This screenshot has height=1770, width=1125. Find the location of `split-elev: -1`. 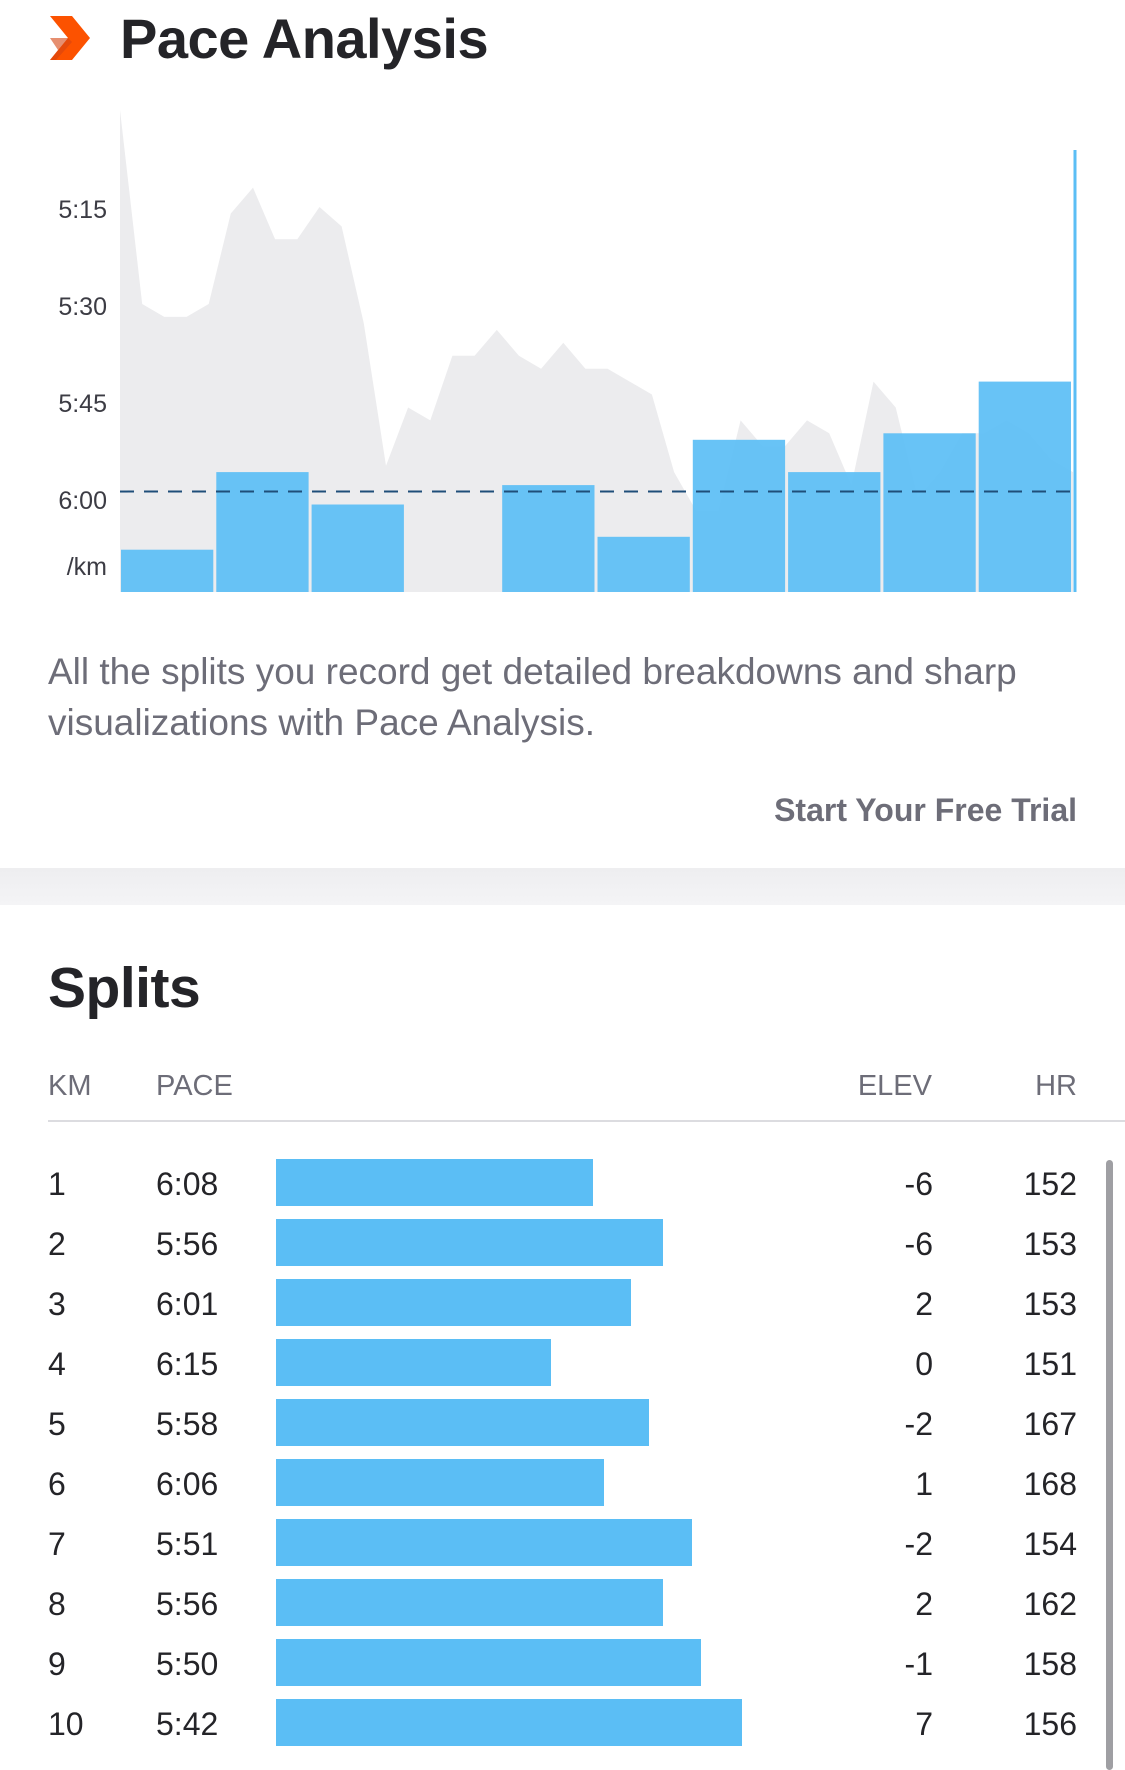

split-elev: -1 is located at coordinates (918, 1664).